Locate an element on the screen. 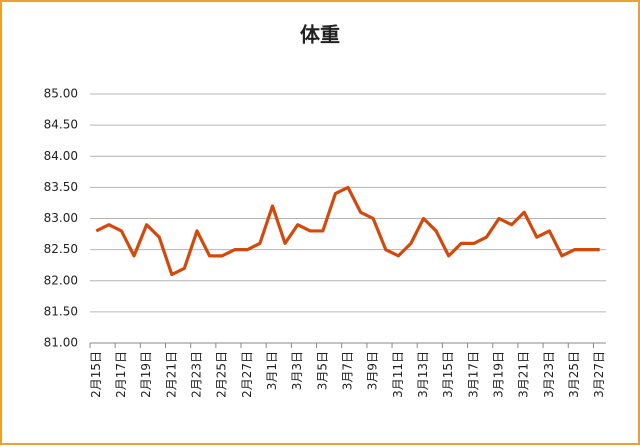 Image resolution: width=640 pixels, height=447 pixels. x-tick-label: 3月27日 is located at coordinates (599, 374).